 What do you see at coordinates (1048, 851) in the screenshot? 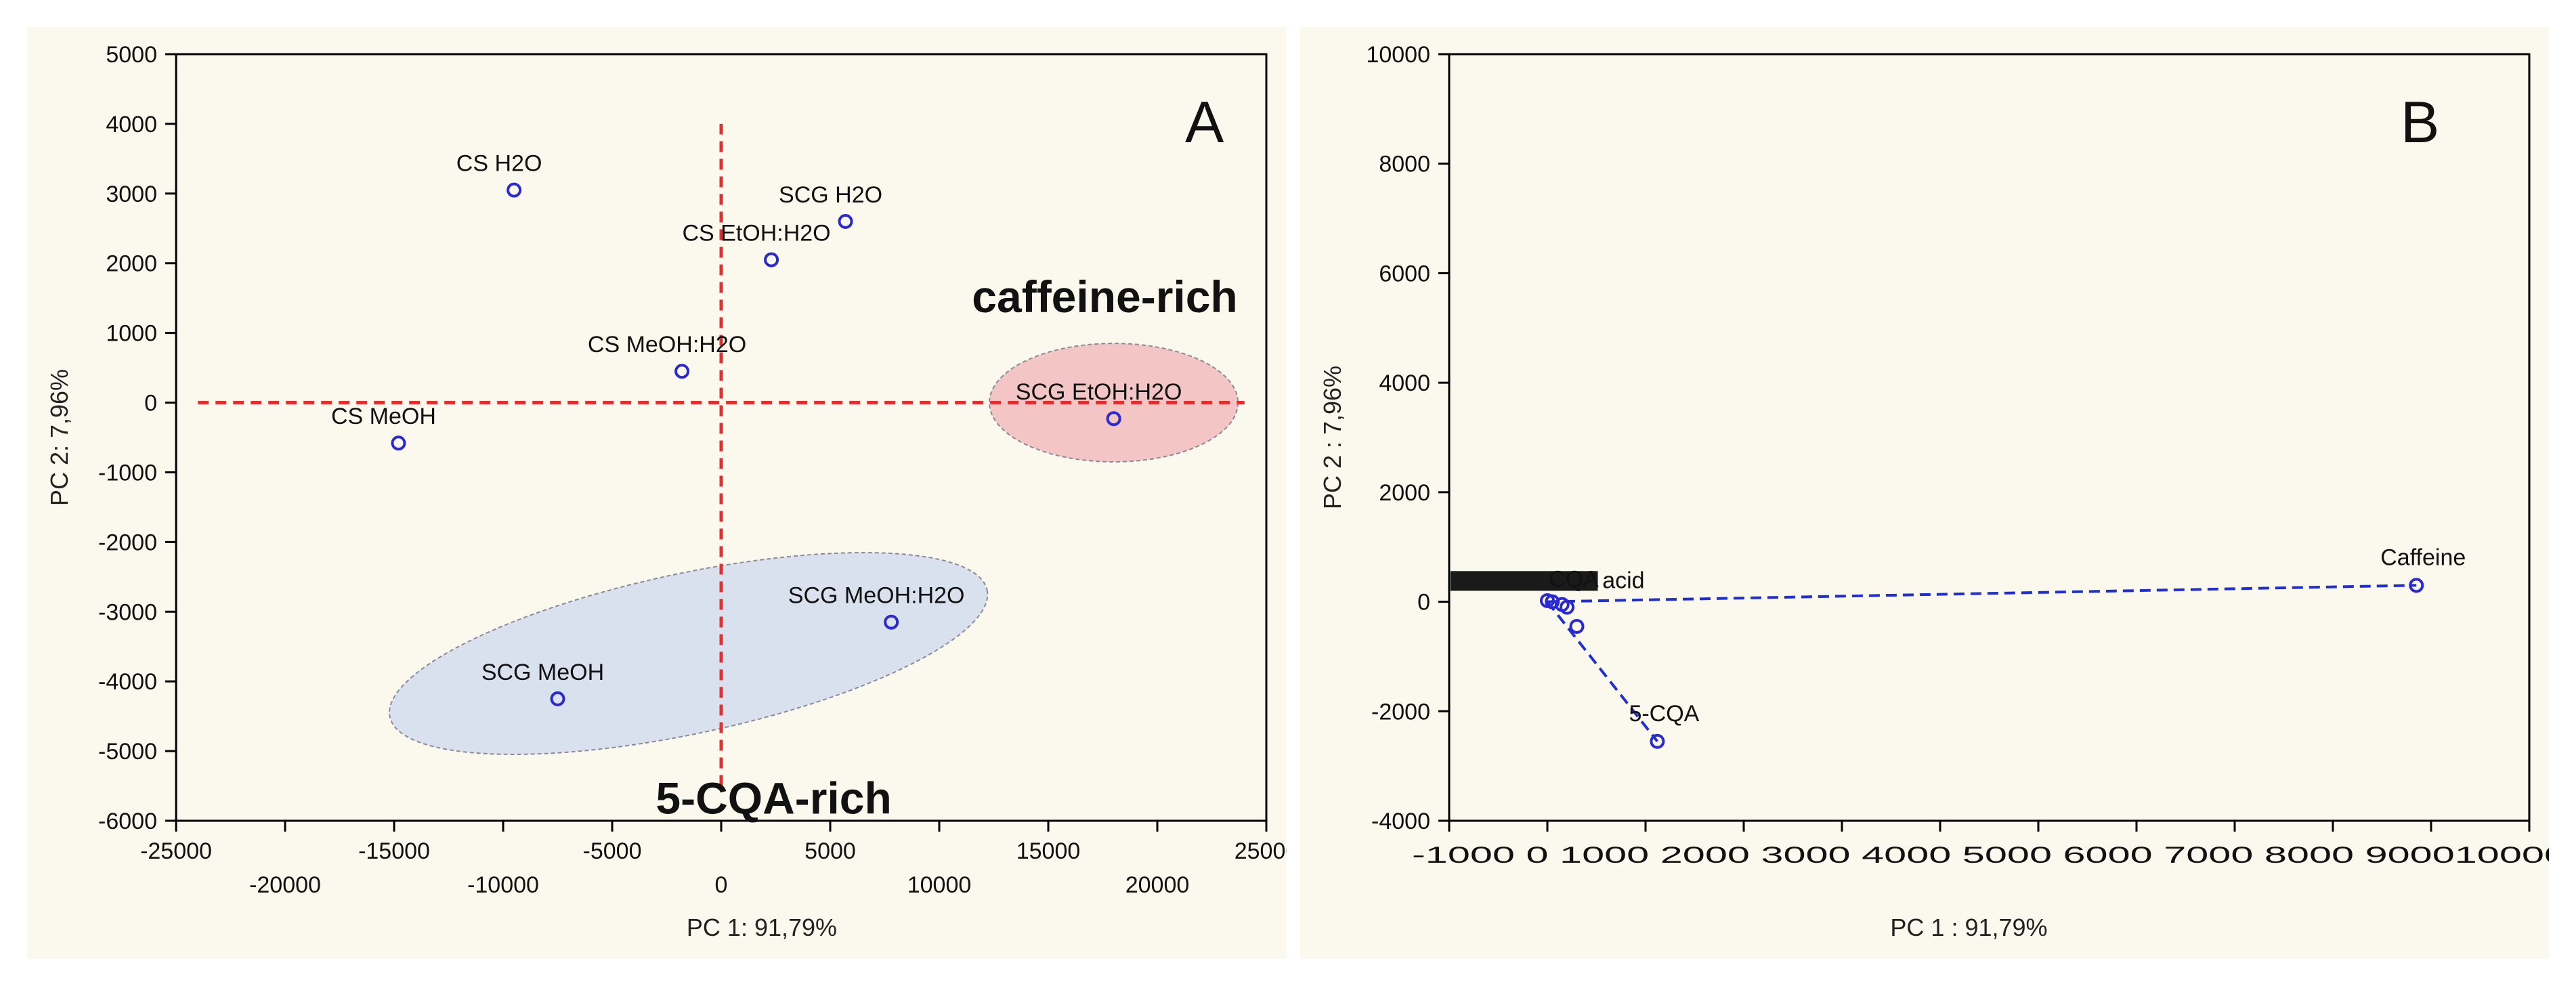
I see `x-tick-label-top-a: 15000` at bounding box center [1048, 851].